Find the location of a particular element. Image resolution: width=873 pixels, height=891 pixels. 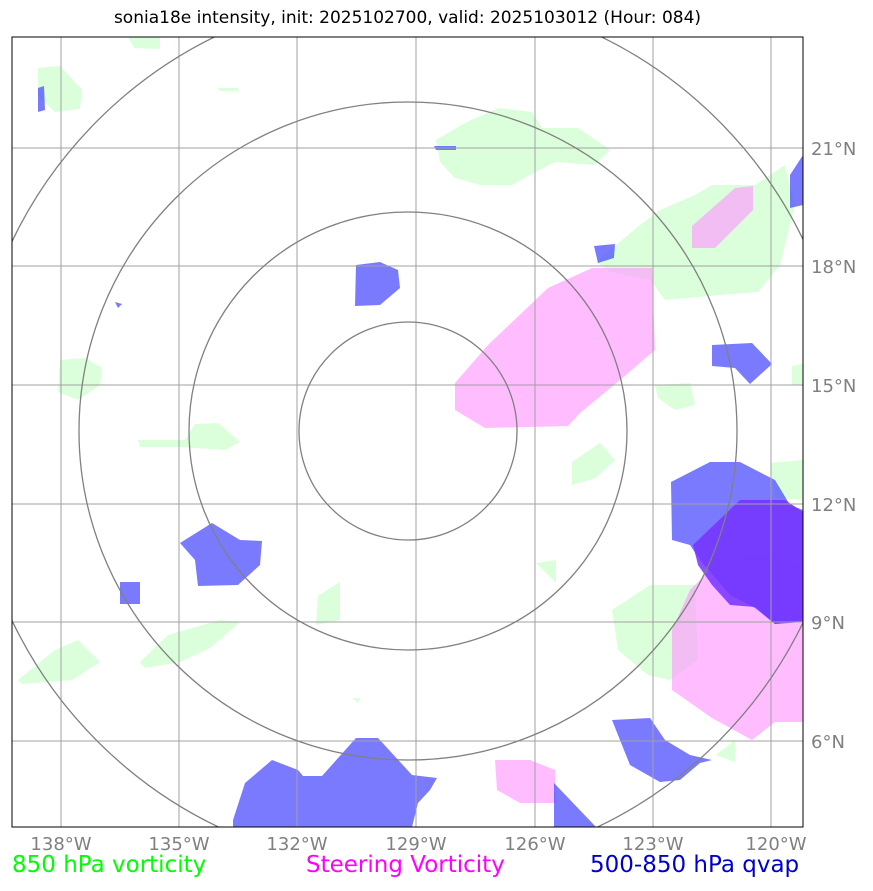

lon-tick-label: 120°W is located at coordinates (775, 844).